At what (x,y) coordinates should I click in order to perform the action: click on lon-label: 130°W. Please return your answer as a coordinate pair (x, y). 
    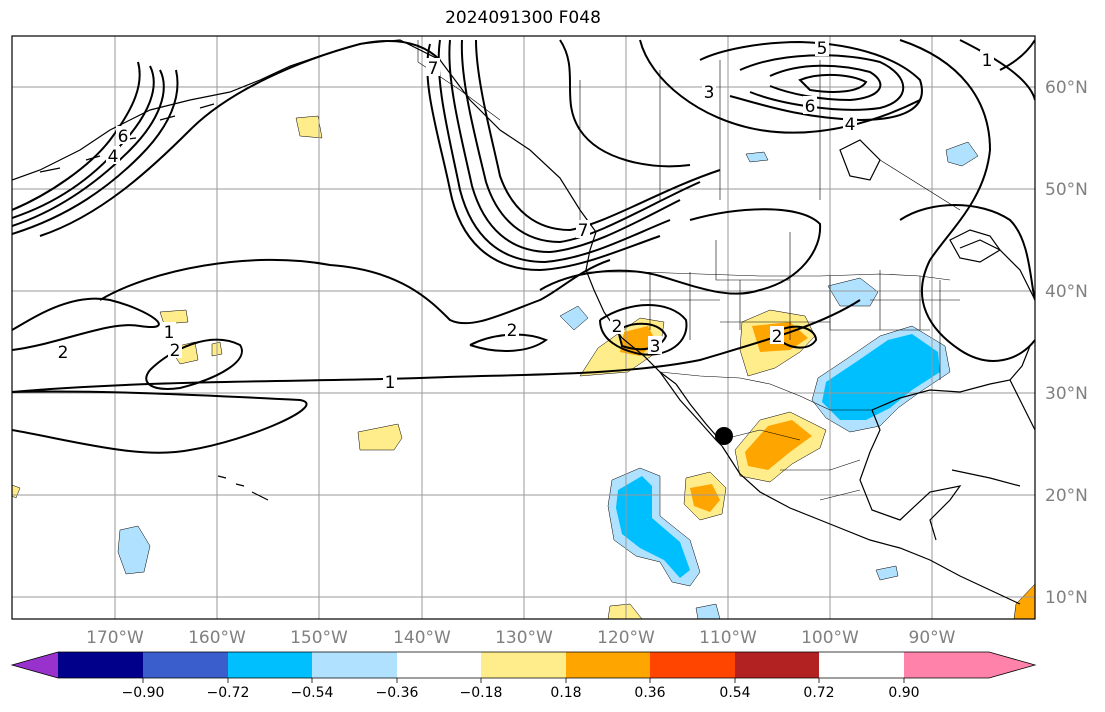
    Looking at the image, I should click on (524, 638).